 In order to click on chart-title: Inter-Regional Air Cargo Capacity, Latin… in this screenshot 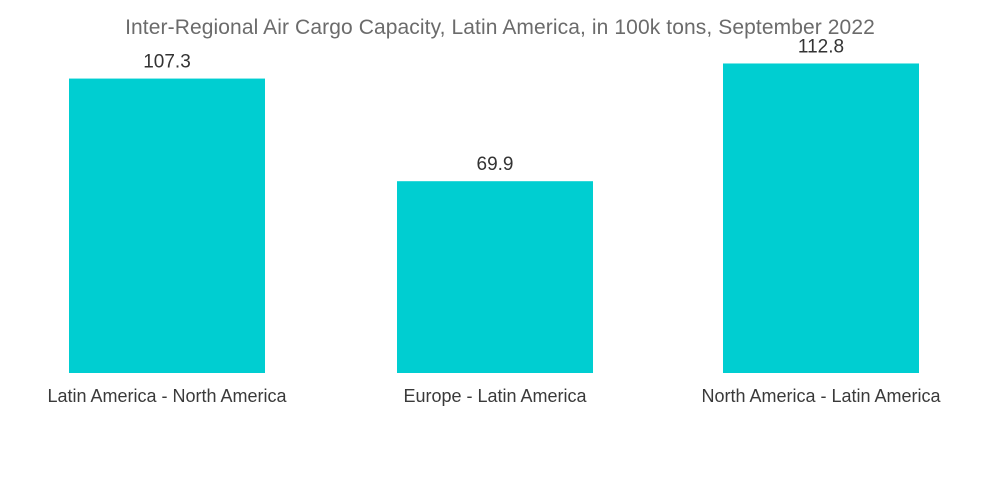, I will do `click(500, 27)`.